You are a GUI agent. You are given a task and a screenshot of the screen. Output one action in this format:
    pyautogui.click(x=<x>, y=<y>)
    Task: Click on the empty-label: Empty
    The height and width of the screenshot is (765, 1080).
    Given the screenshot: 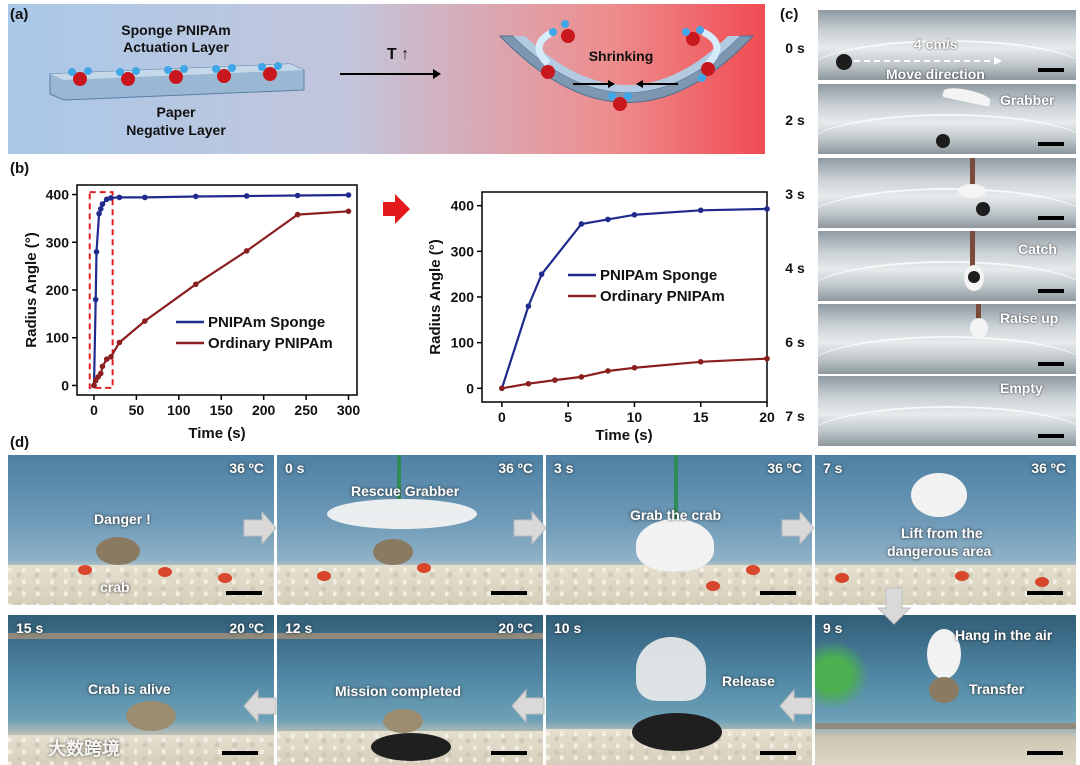 What is the action you would take?
    pyautogui.click(x=1021, y=388)
    